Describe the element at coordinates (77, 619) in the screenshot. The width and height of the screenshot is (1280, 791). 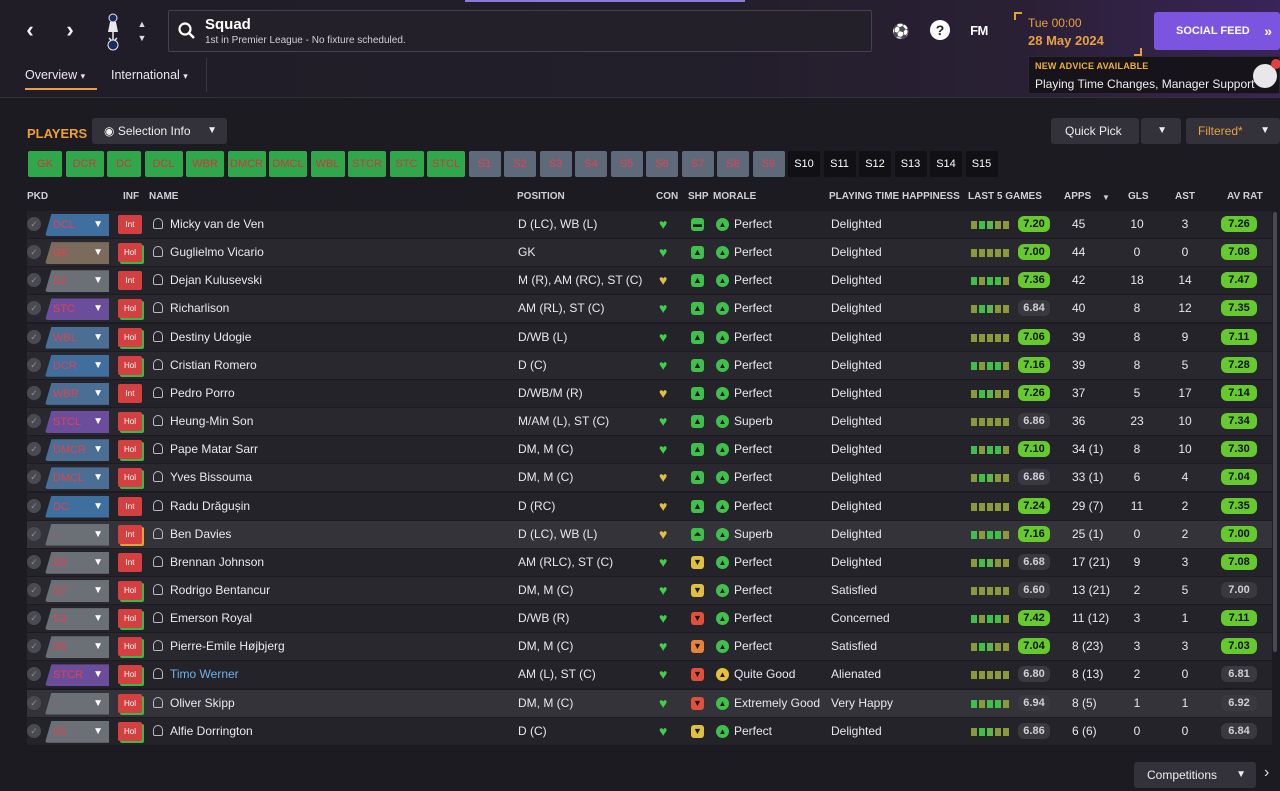
I see `position-slot-dropdown: S3 ▼` at that location.